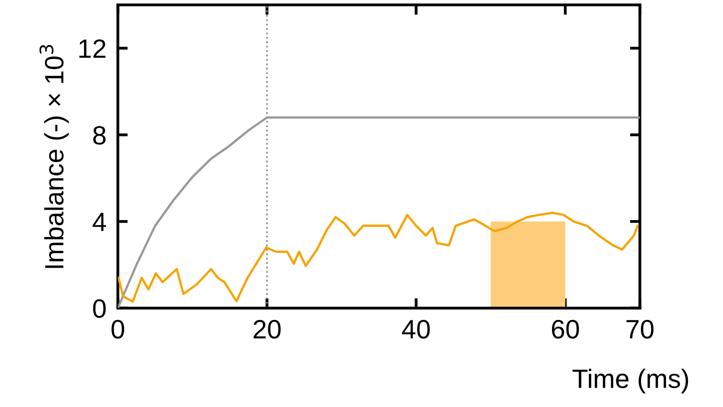 This screenshot has height=407, width=723. Describe the element at coordinates (630, 381) in the screenshot. I see `x-axis-title: Time (ms)` at that location.